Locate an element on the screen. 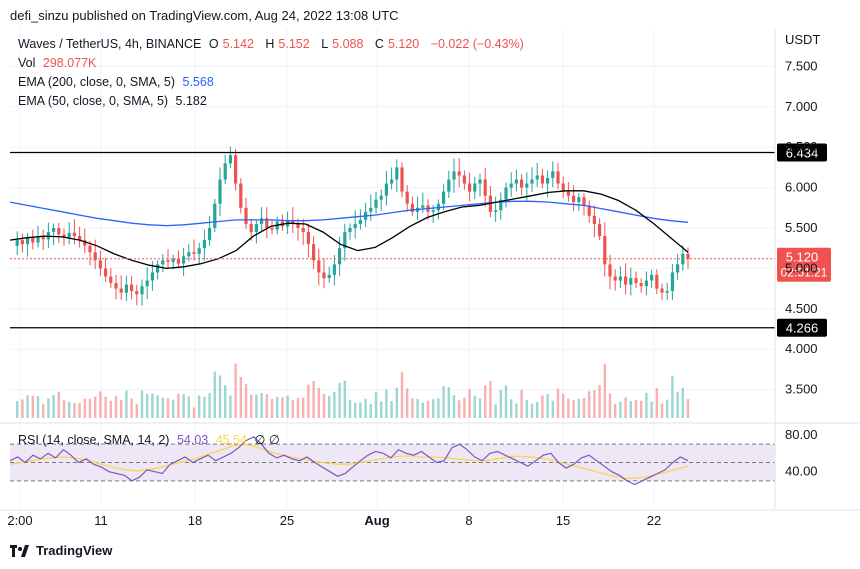 The image size is (860, 569). legend-open: O 5.142 is located at coordinates (231, 44).